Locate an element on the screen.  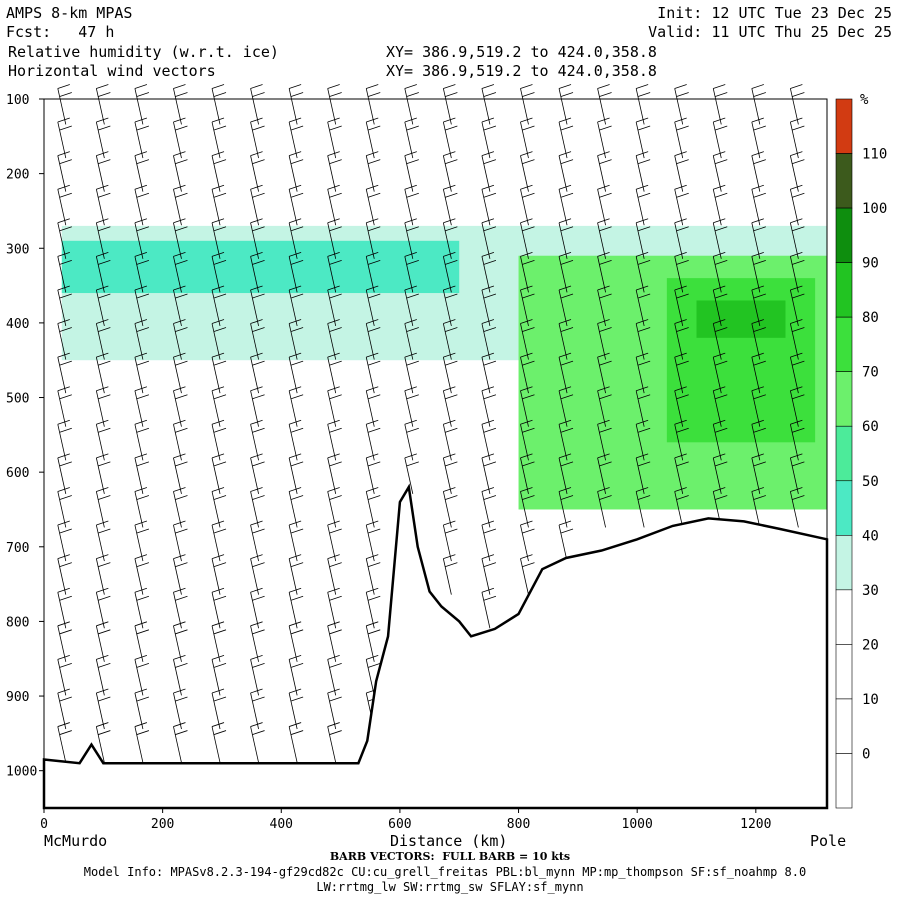
y-tick-label: 300 is located at coordinates (17, 249).